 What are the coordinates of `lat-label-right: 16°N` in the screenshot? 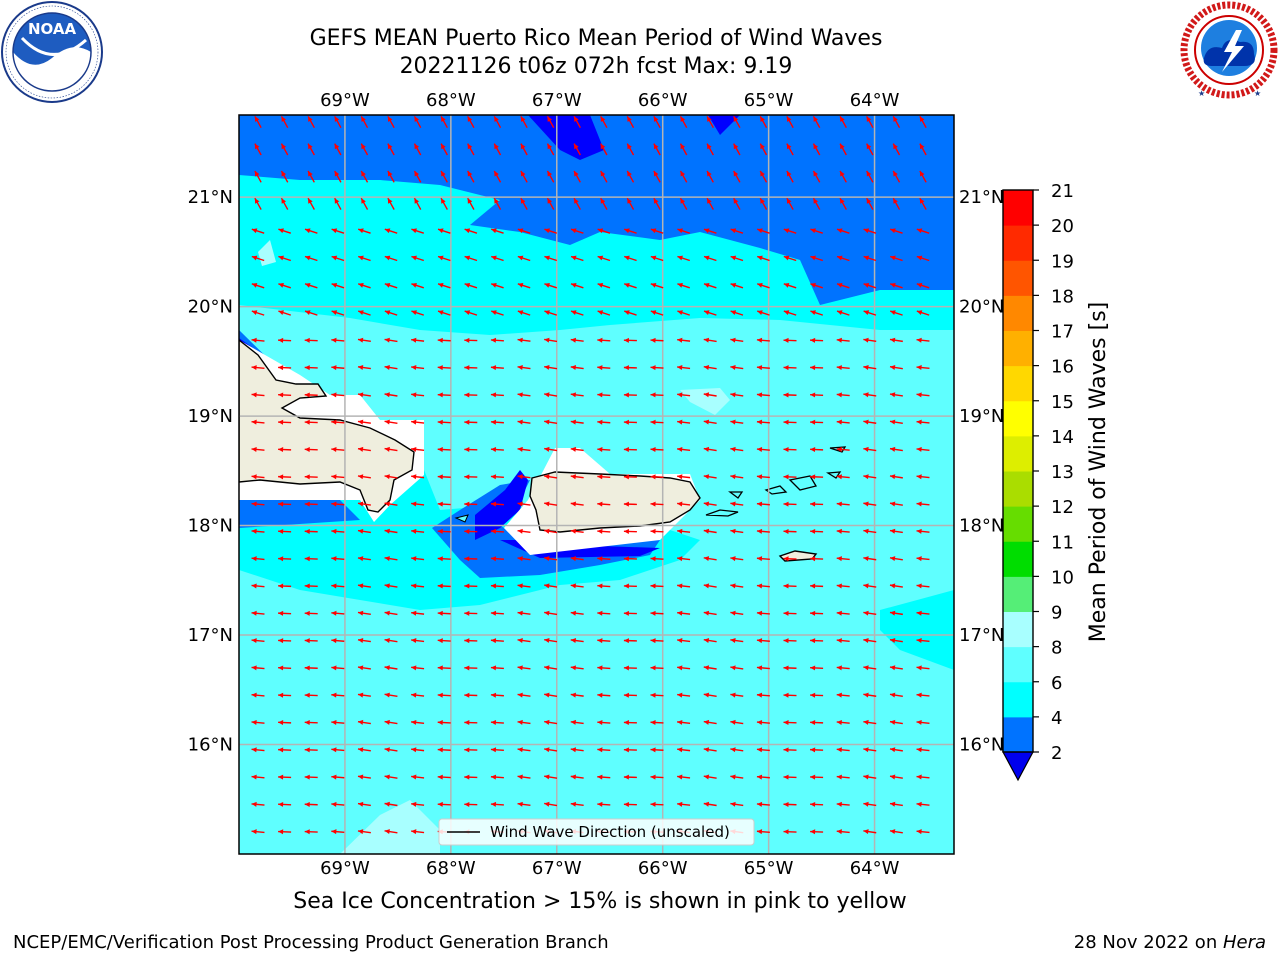 It's located at (981, 745).